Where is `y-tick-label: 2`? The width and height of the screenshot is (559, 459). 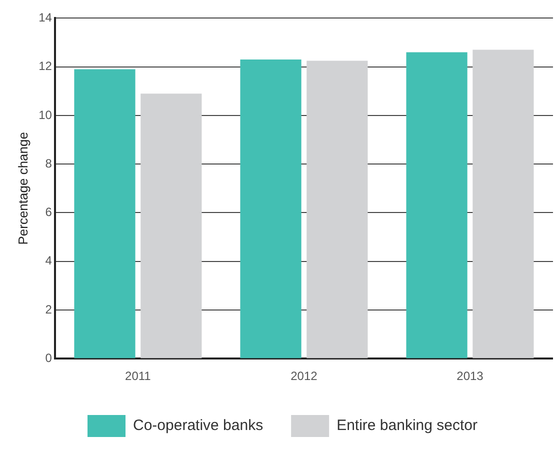 y-tick-label: 2 is located at coordinates (48, 309).